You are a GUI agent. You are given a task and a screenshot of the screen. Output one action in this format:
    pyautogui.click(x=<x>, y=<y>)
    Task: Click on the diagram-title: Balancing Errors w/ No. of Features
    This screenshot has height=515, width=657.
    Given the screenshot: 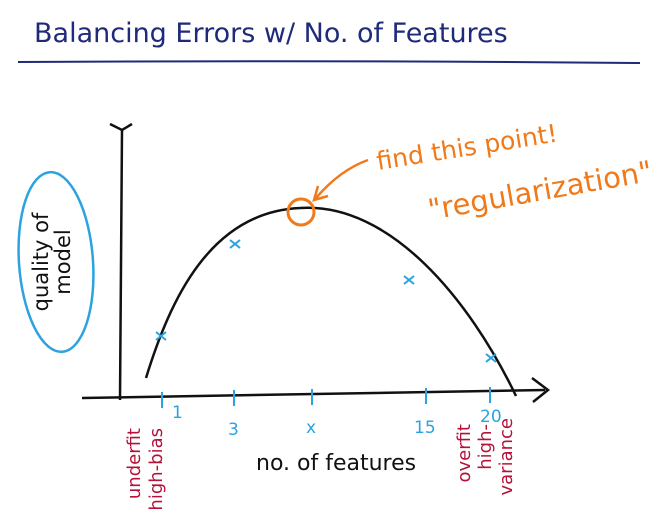 What is the action you would take?
    pyautogui.click(x=271, y=33)
    